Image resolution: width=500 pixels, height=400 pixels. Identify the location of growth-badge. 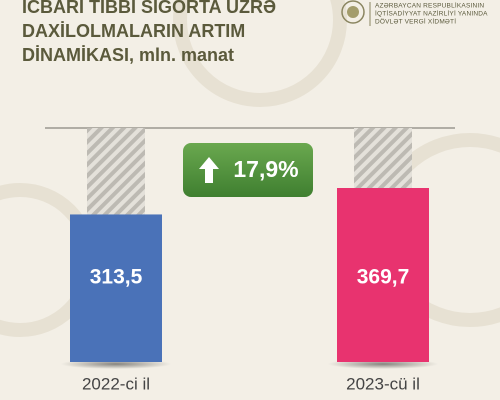
(248, 170).